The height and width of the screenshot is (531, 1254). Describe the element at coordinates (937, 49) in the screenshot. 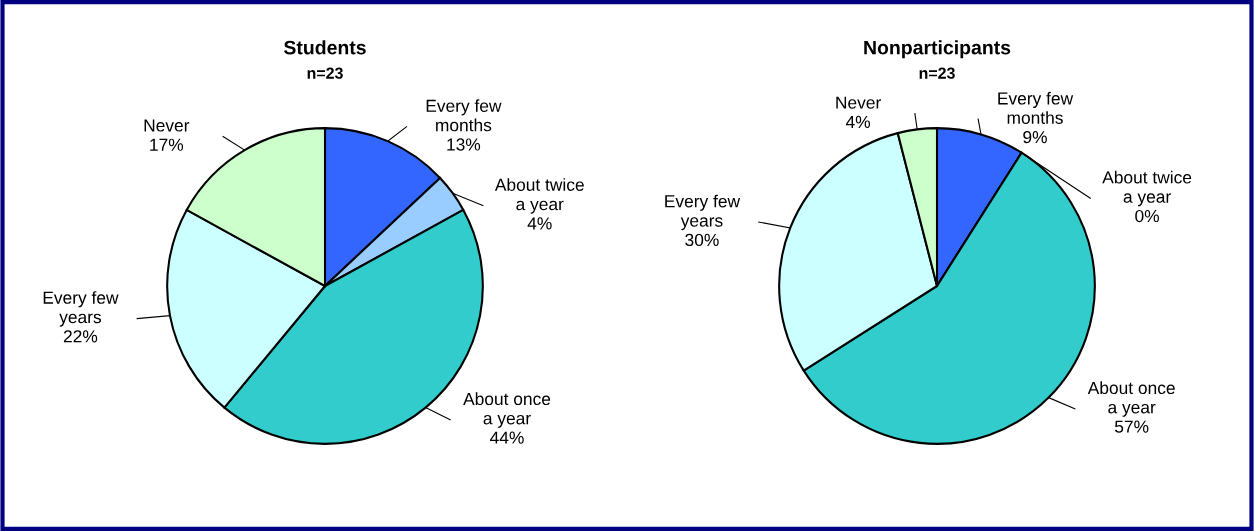

I see `chart-title: Nonparticipants` at that location.